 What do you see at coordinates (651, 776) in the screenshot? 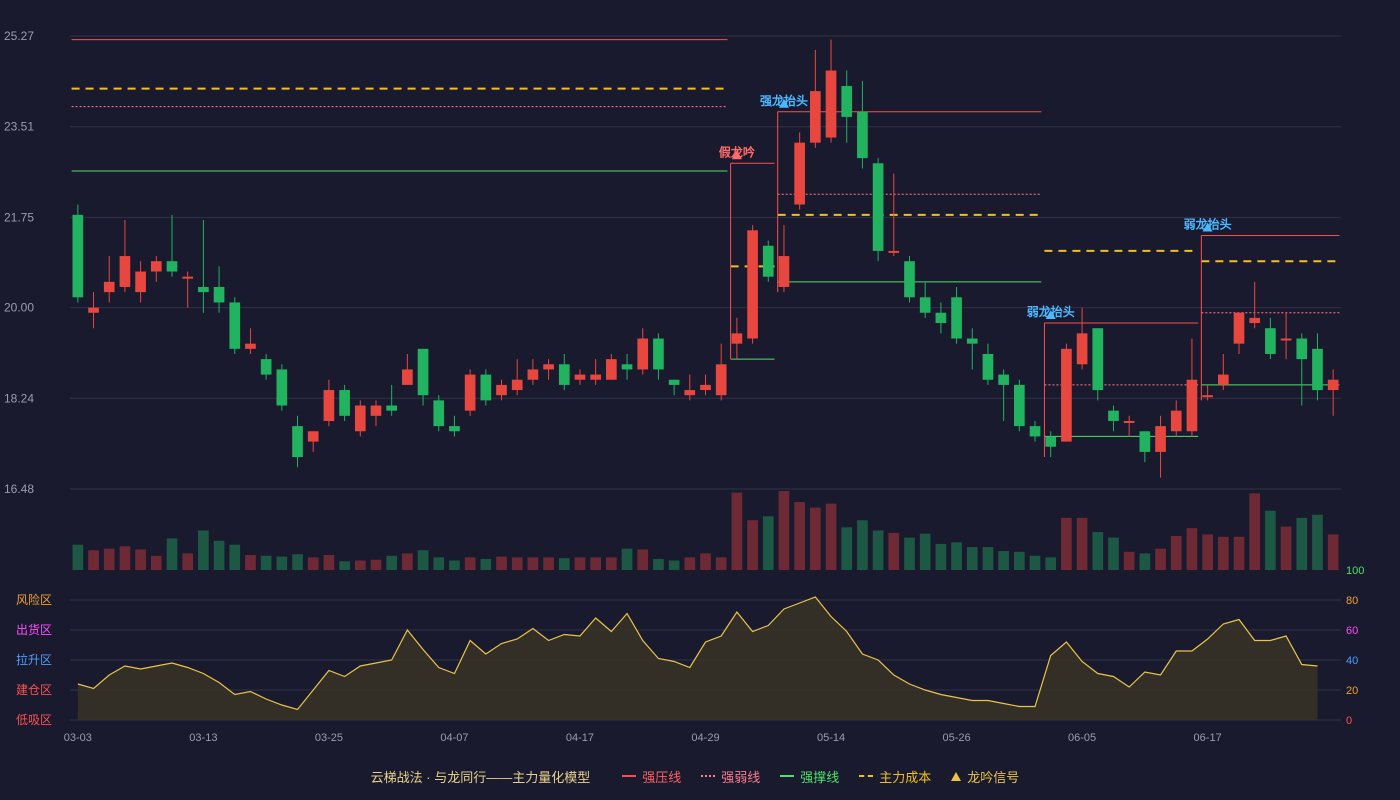
I see `legend-item-pressure: 强压线` at bounding box center [651, 776].